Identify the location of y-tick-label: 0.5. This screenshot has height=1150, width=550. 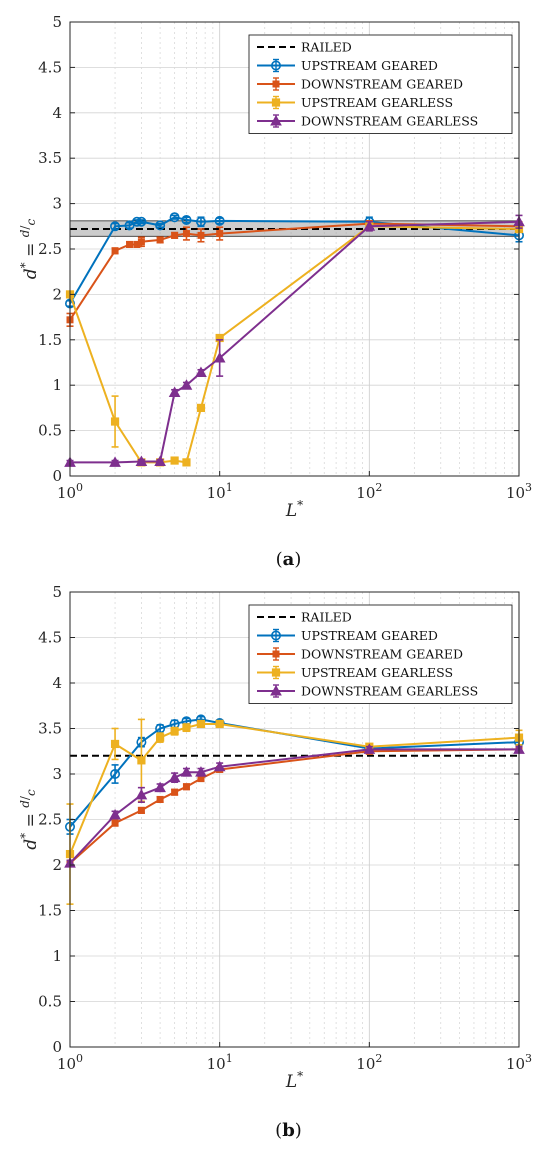
(50, 431).